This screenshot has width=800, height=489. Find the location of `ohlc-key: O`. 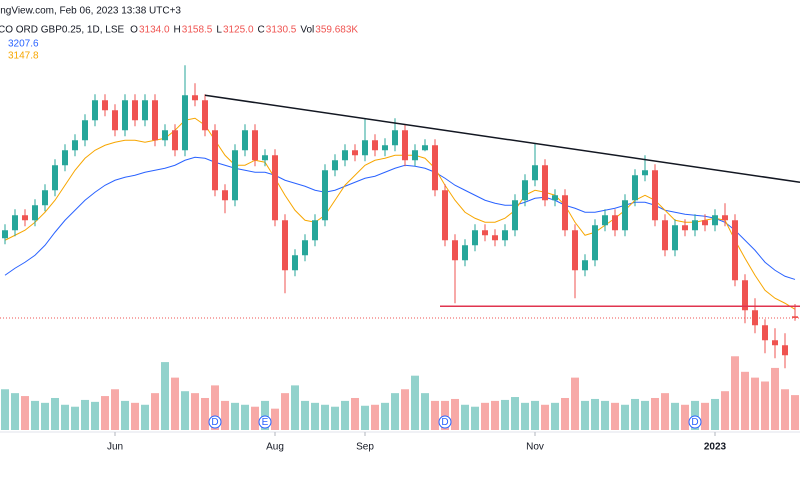

ohlc-key: O is located at coordinates (134, 30).